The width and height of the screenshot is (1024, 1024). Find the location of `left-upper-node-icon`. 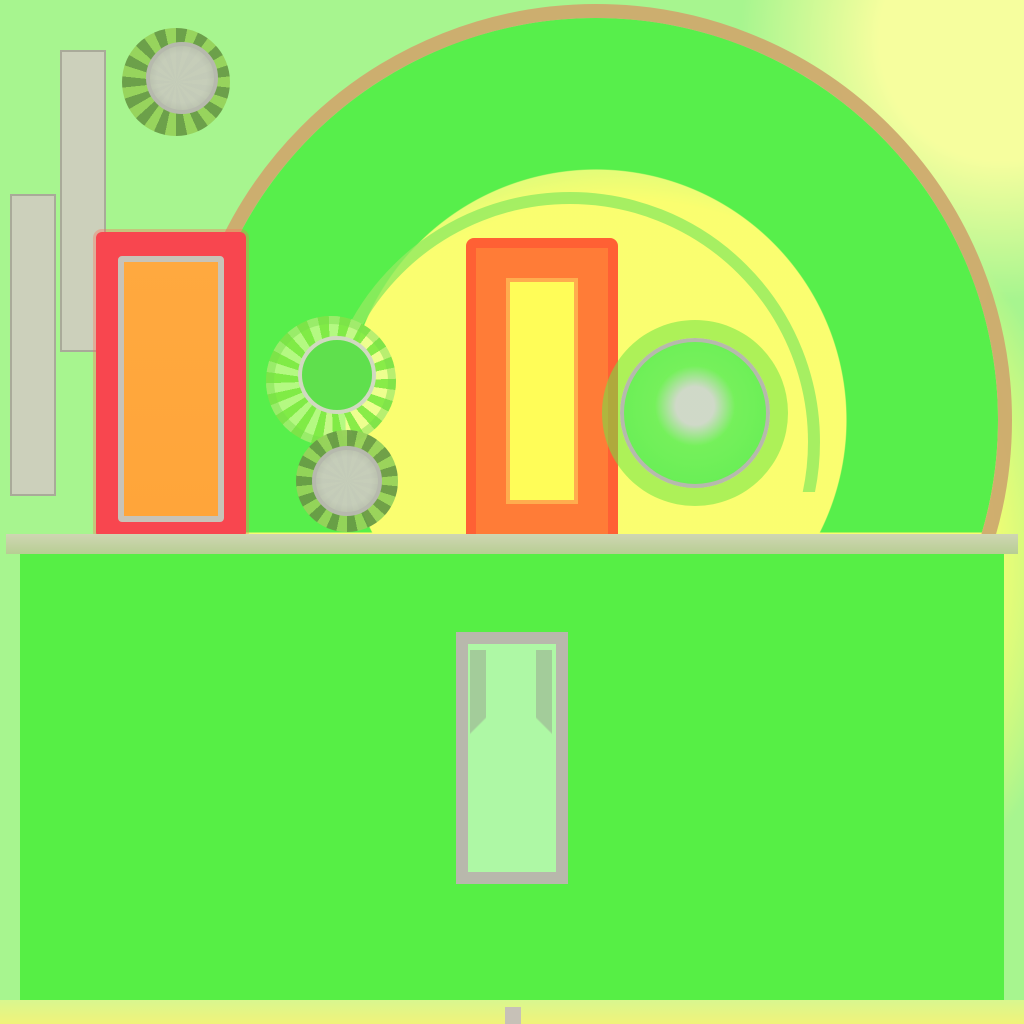

left-upper-node-icon is located at coordinates (337, 375).